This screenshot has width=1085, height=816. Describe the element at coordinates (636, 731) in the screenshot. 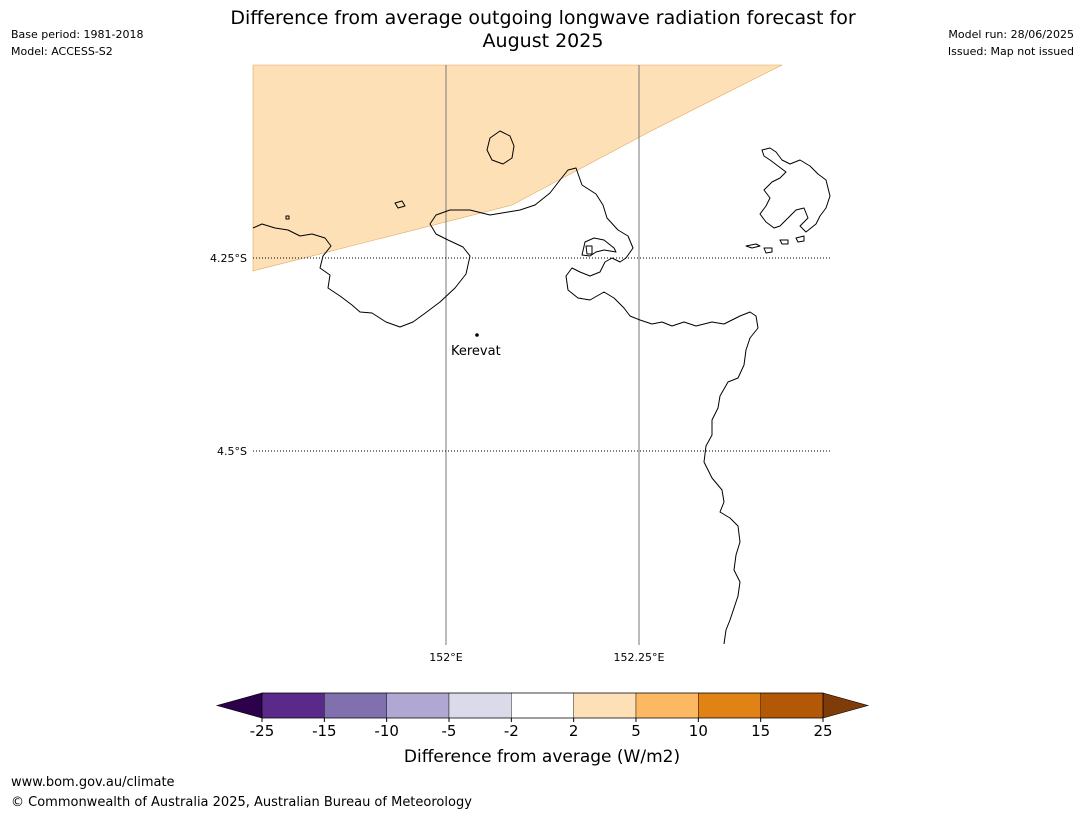

I see `colorbar-tick-label: 5` at that location.